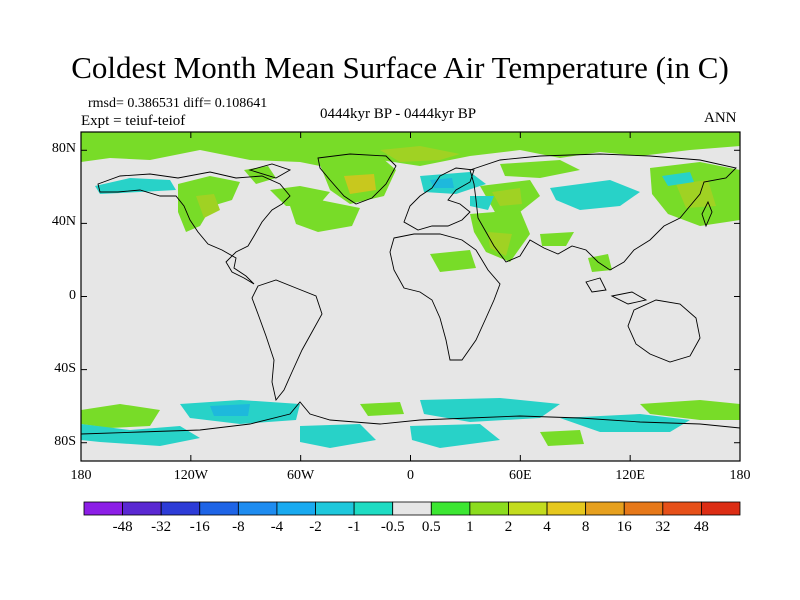  What do you see at coordinates (178, 103) in the screenshot?
I see `stats-label: rmsd= 0.386531 diff= 0.108641` at bounding box center [178, 103].